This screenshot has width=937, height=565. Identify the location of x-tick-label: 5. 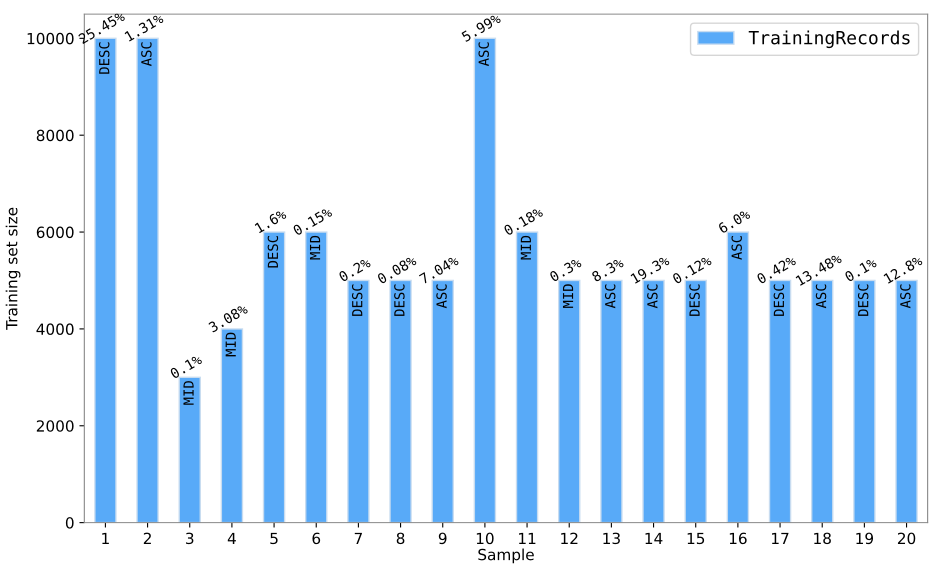
(274, 538).